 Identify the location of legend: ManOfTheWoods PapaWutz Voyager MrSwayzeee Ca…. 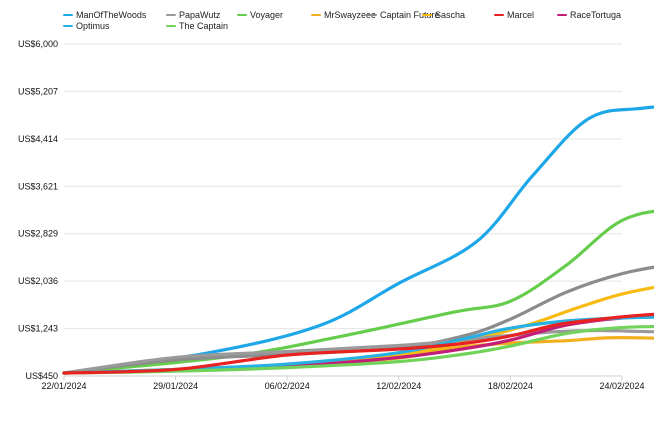
(342, 20).